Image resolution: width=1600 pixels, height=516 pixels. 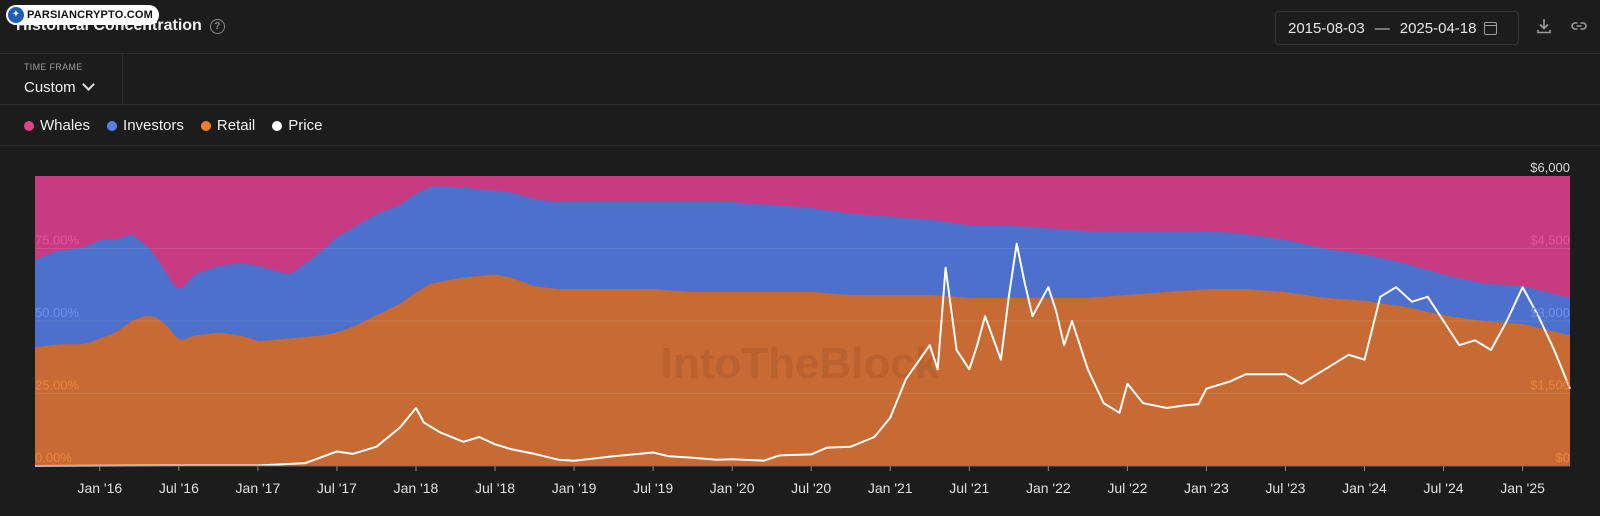 I want to click on legend-dot-retail, so click(x=205, y=125).